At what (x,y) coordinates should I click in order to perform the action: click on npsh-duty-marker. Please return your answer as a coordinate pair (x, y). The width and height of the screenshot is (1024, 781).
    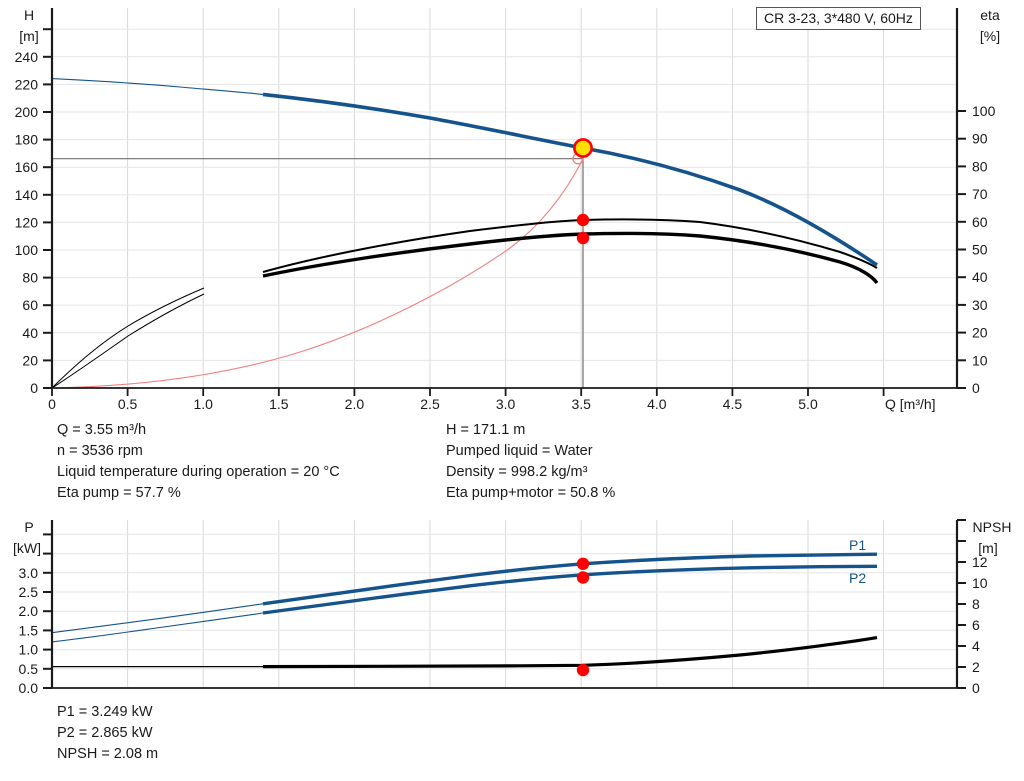
    Looking at the image, I should click on (583, 670).